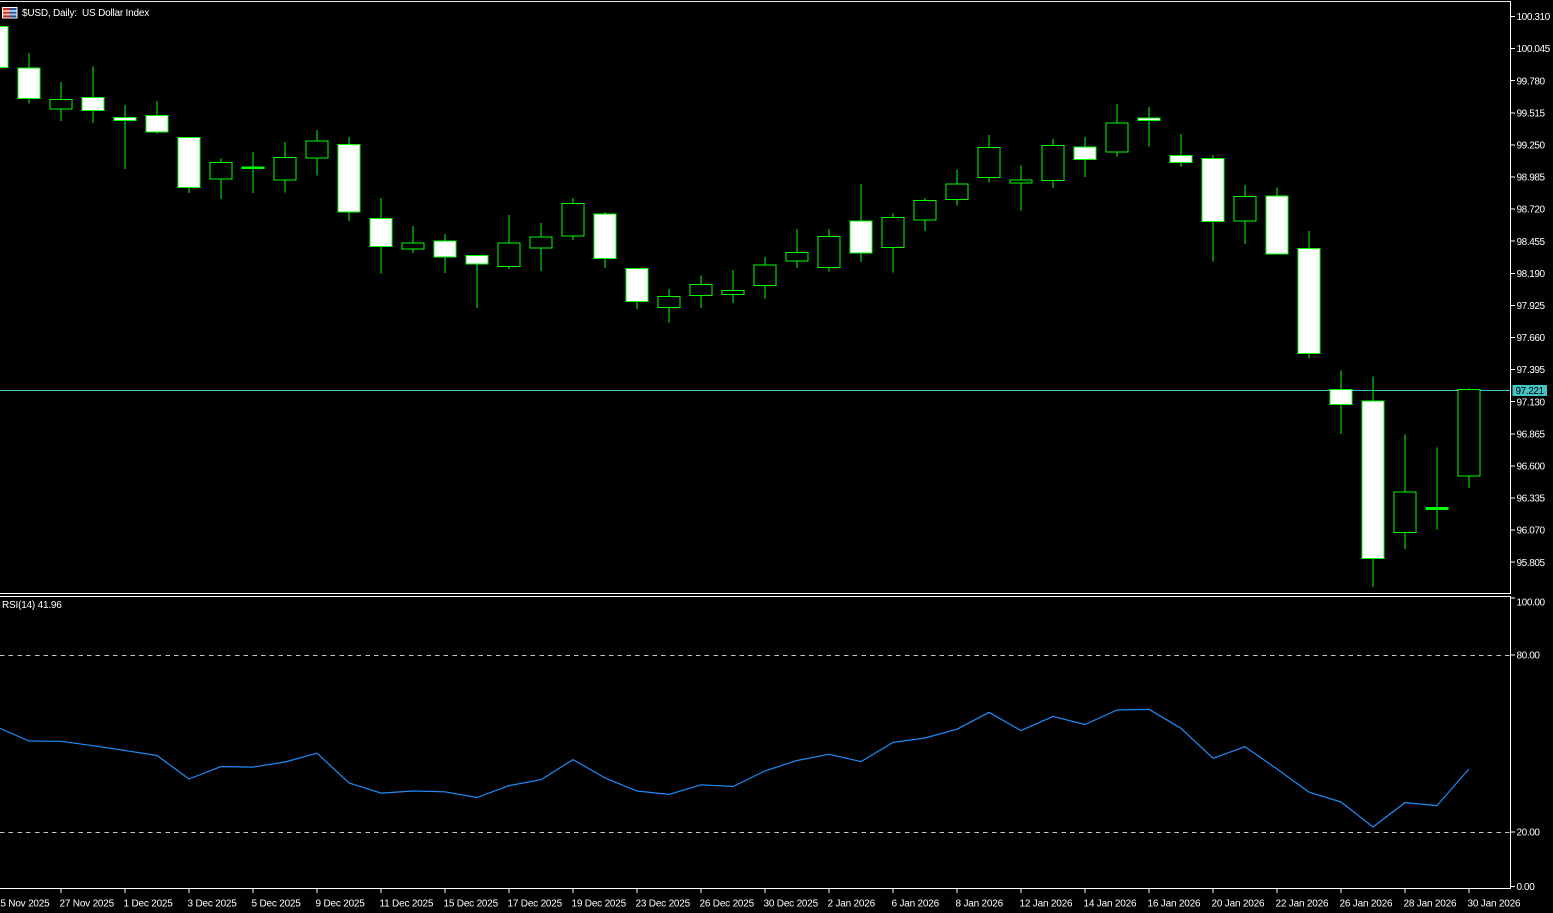 The width and height of the screenshot is (1553, 913). Describe the element at coordinates (1302, 904) in the screenshot. I see `svg-text: 22 Jan 2026` at that location.